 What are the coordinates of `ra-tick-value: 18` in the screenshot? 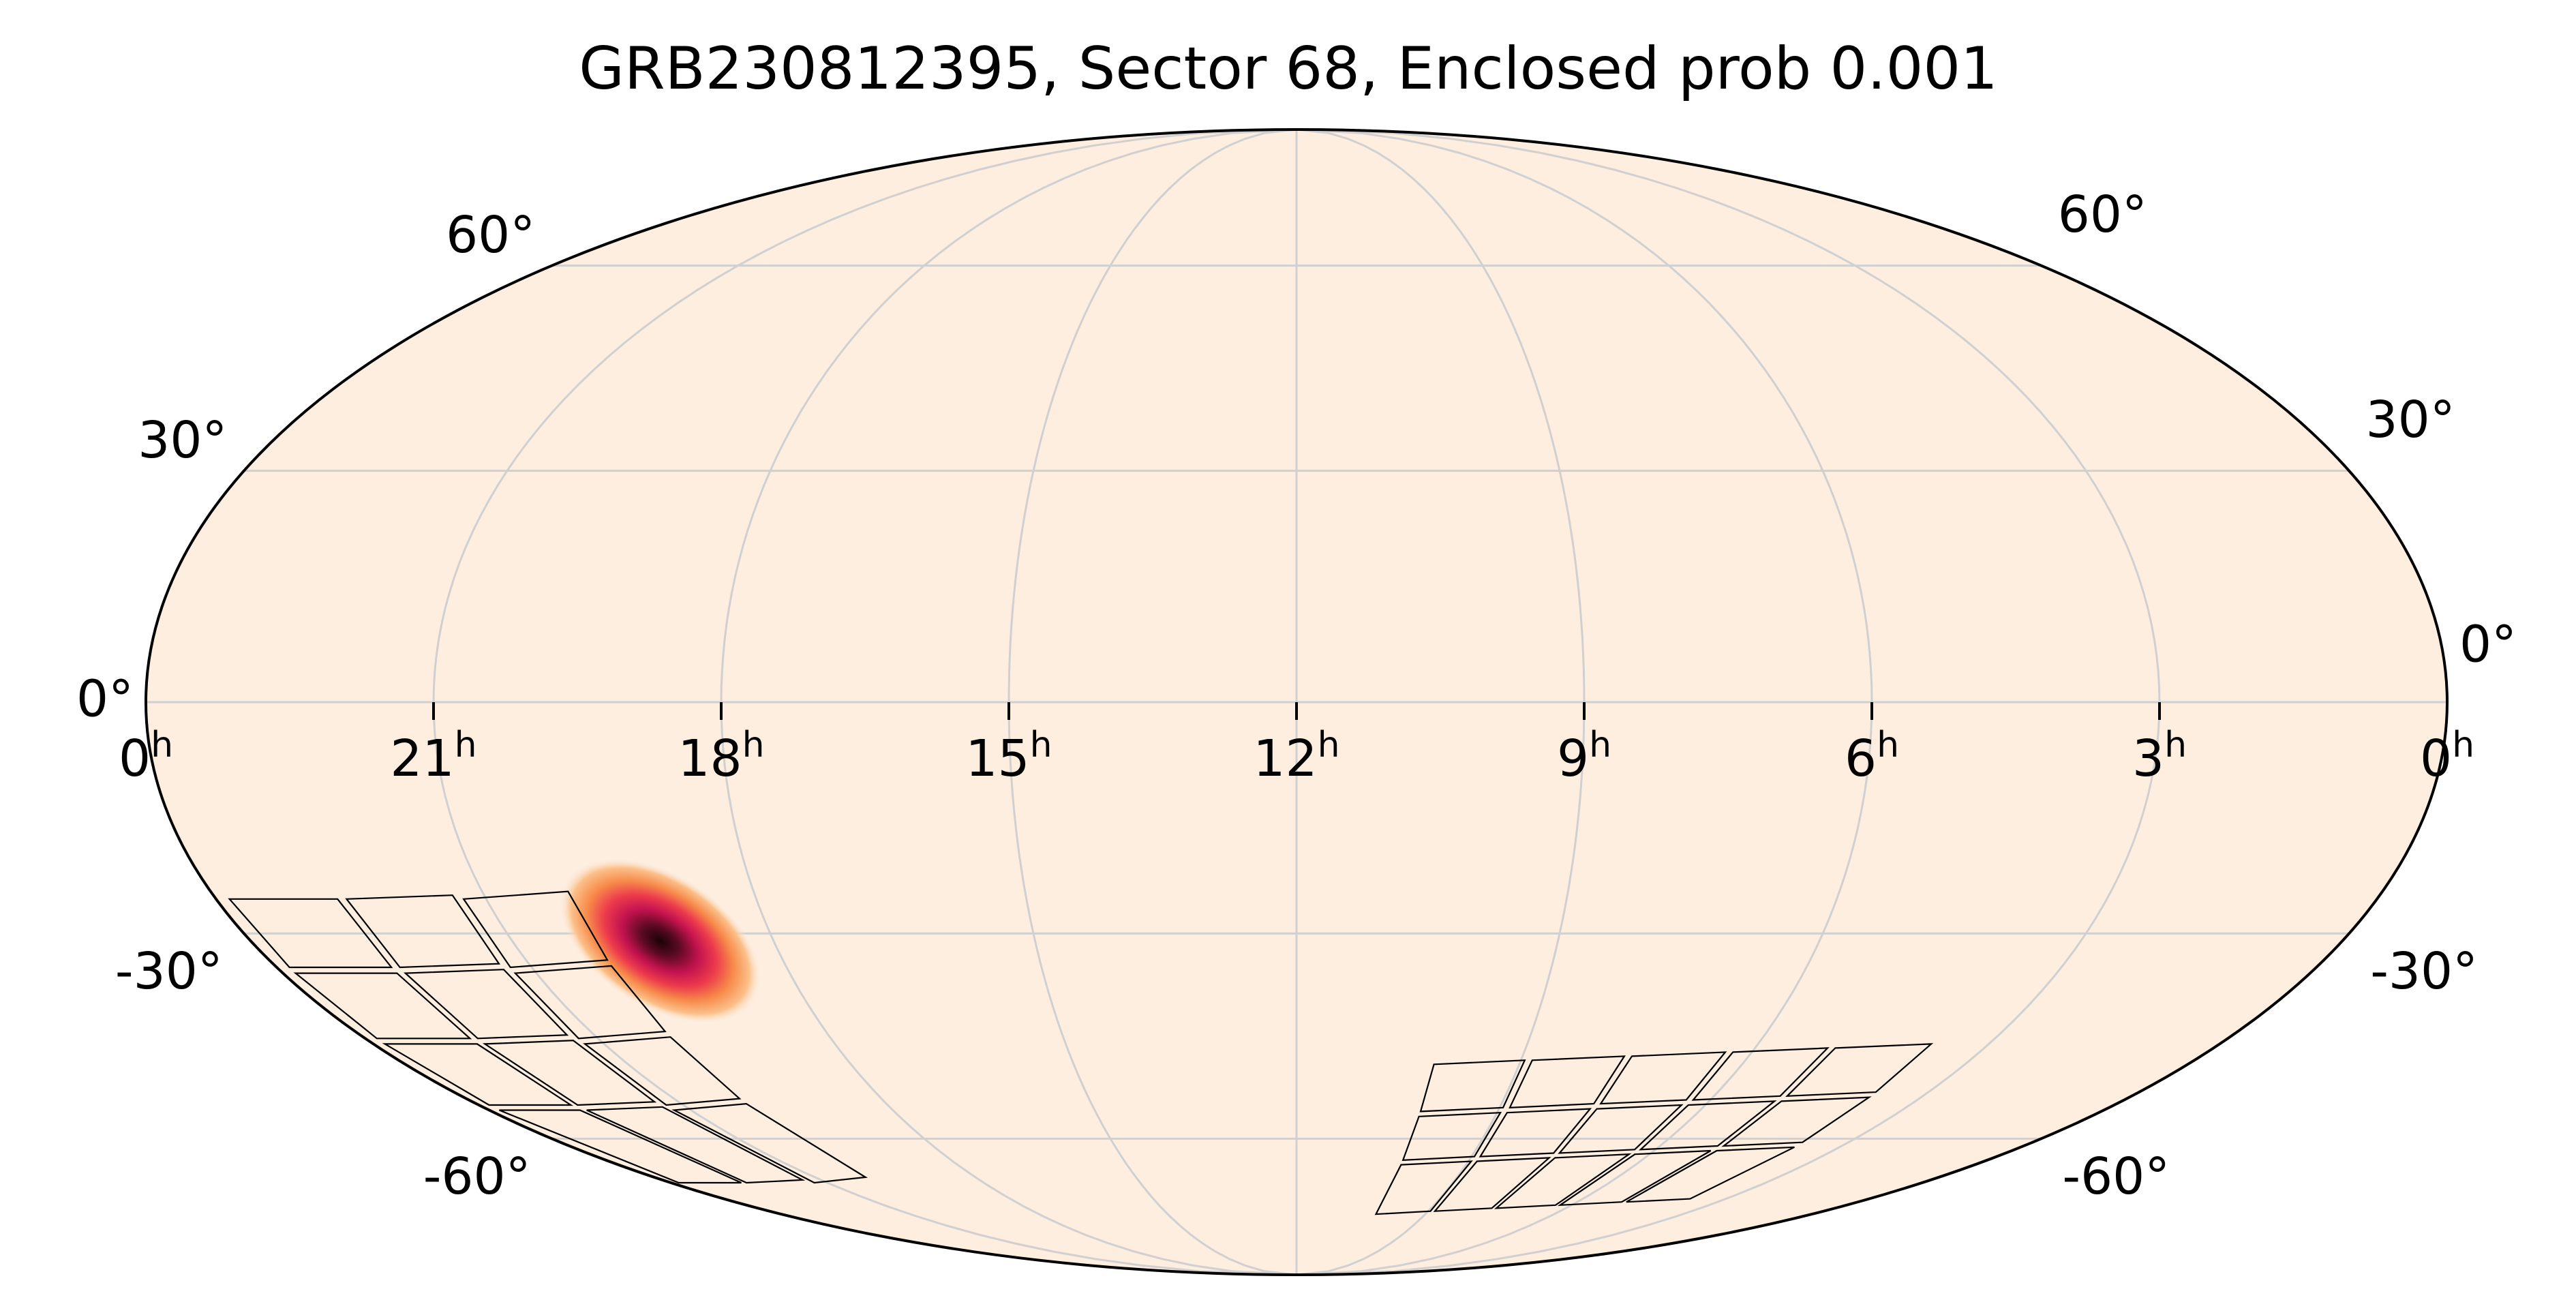 It's located at (710, 758).